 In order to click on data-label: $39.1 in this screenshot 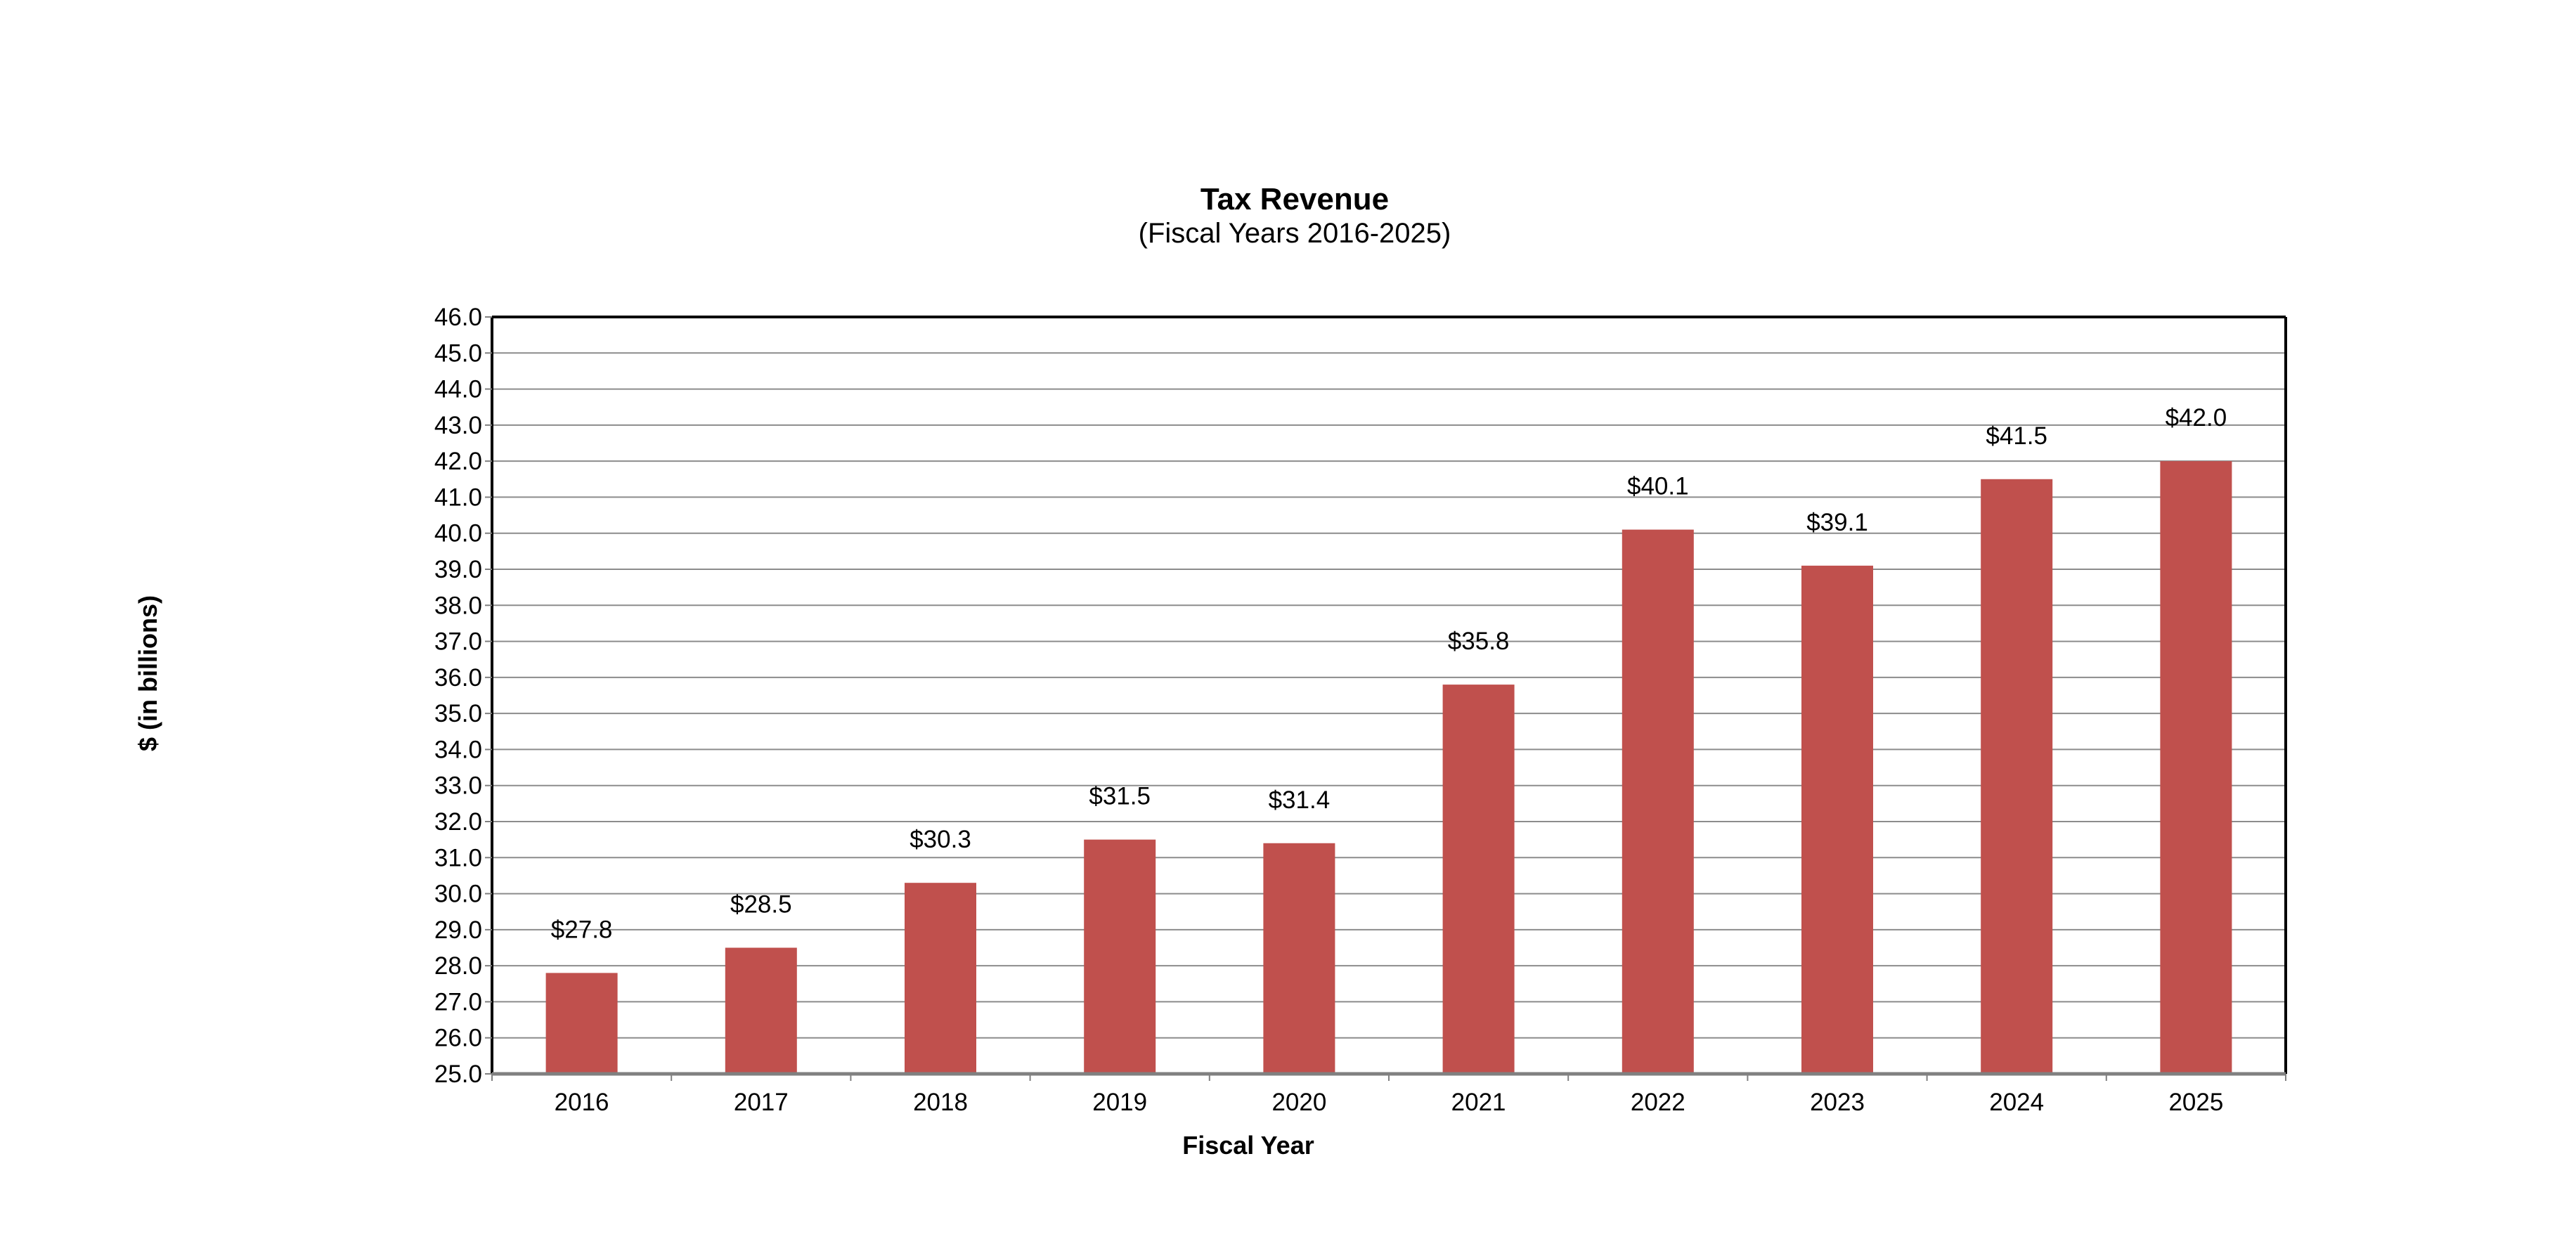, I will do `click(1837, 522)`.